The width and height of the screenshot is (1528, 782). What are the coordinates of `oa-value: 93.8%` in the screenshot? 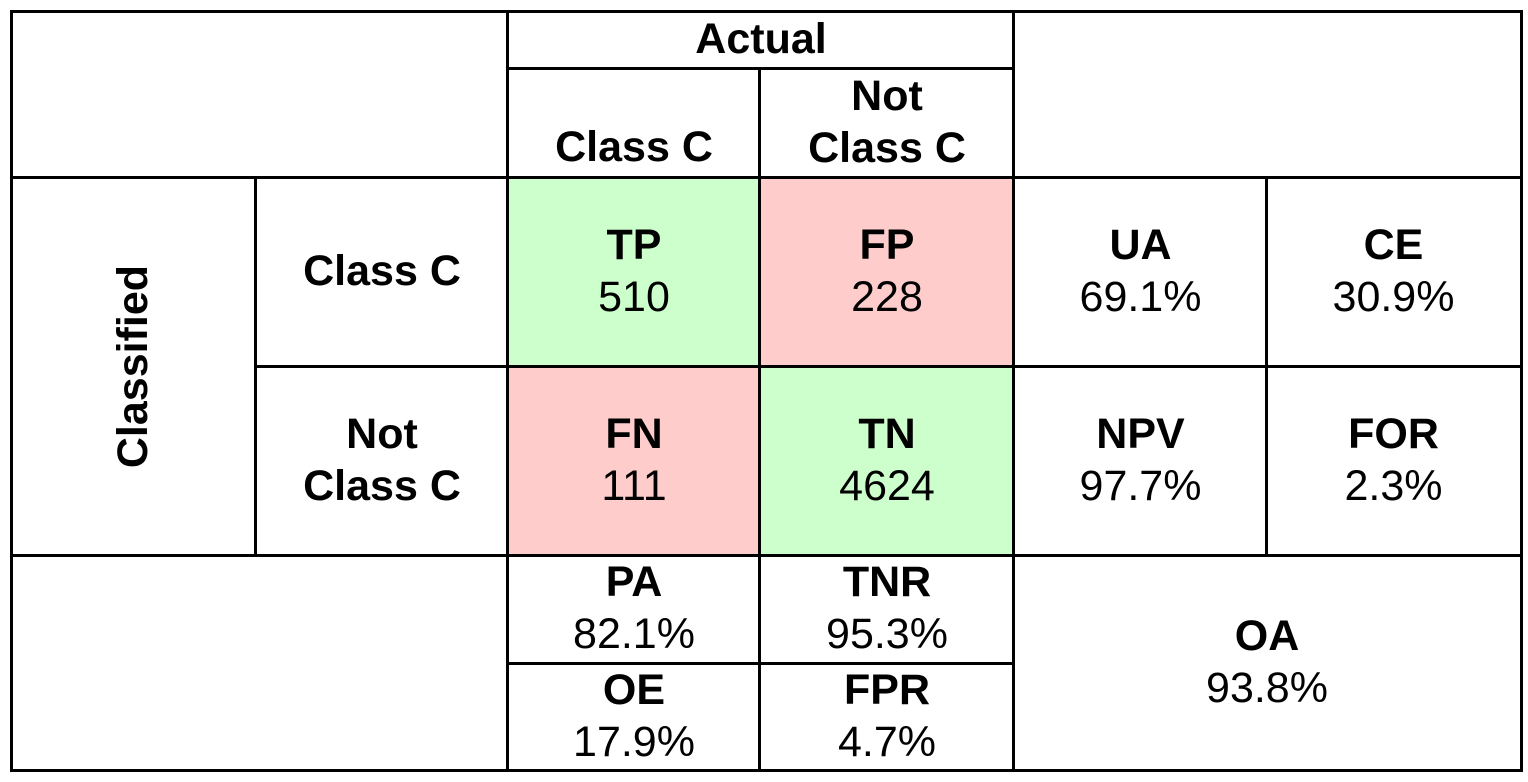 It's located at (1267, 687).